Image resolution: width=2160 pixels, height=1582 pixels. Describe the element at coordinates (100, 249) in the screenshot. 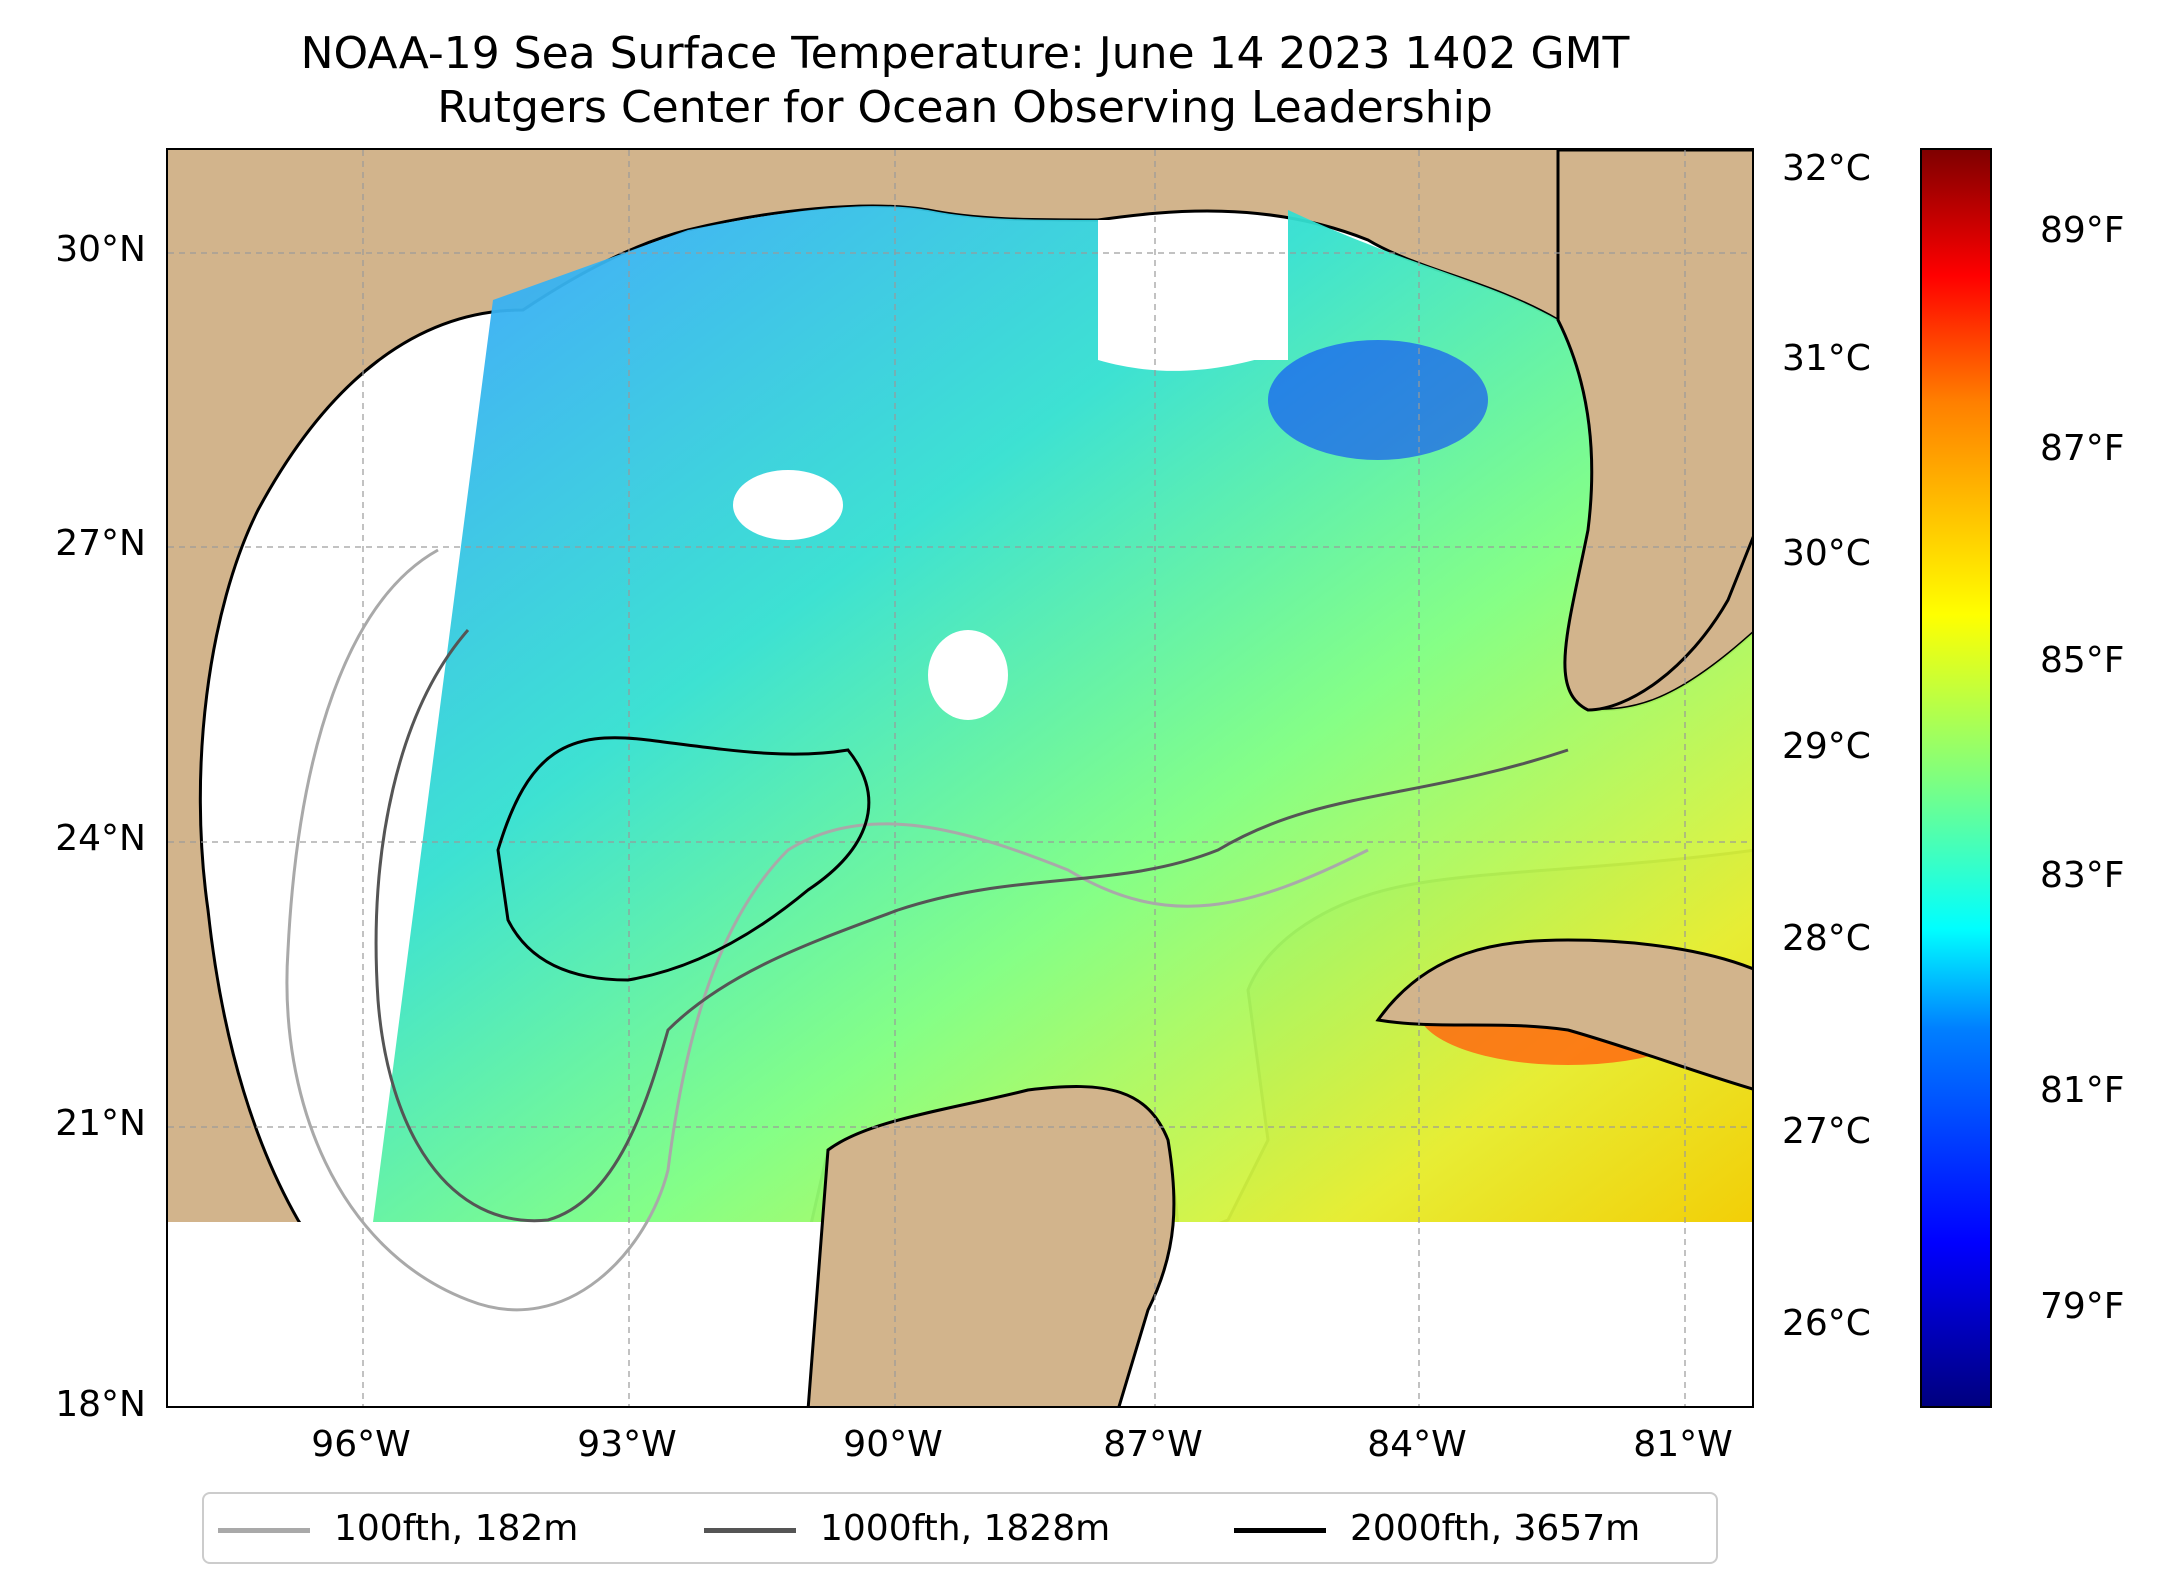

I see `lat-tick-label: 30°N` at that location.